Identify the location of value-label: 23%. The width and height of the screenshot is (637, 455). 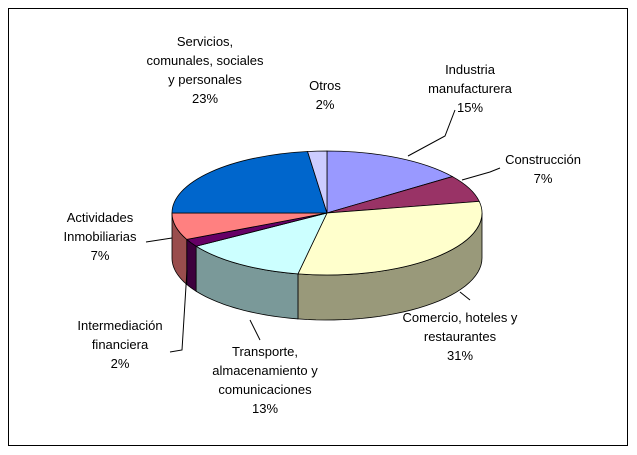
(205, 98).